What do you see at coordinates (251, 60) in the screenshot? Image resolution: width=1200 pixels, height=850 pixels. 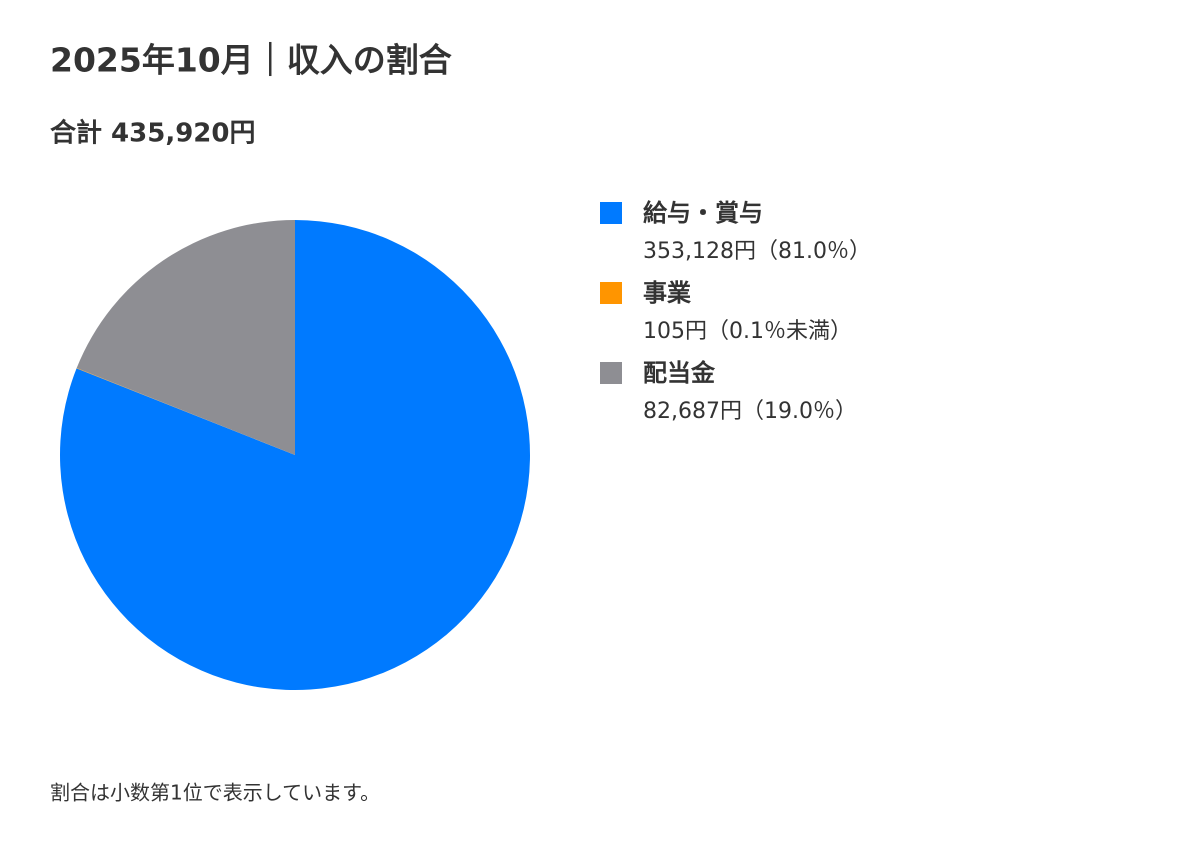 I see `chart-title: 2025年10月｜収入の割合` at bounding box center [251, 60].